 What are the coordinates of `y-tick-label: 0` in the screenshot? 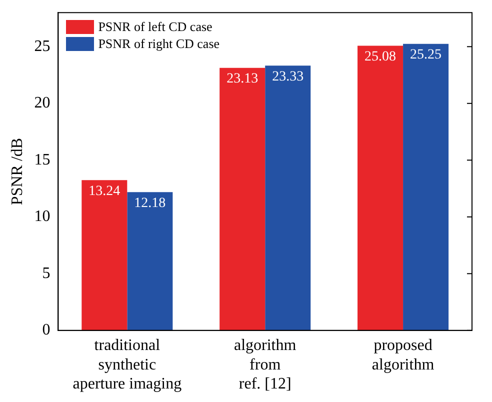 It's located at (46, 330).